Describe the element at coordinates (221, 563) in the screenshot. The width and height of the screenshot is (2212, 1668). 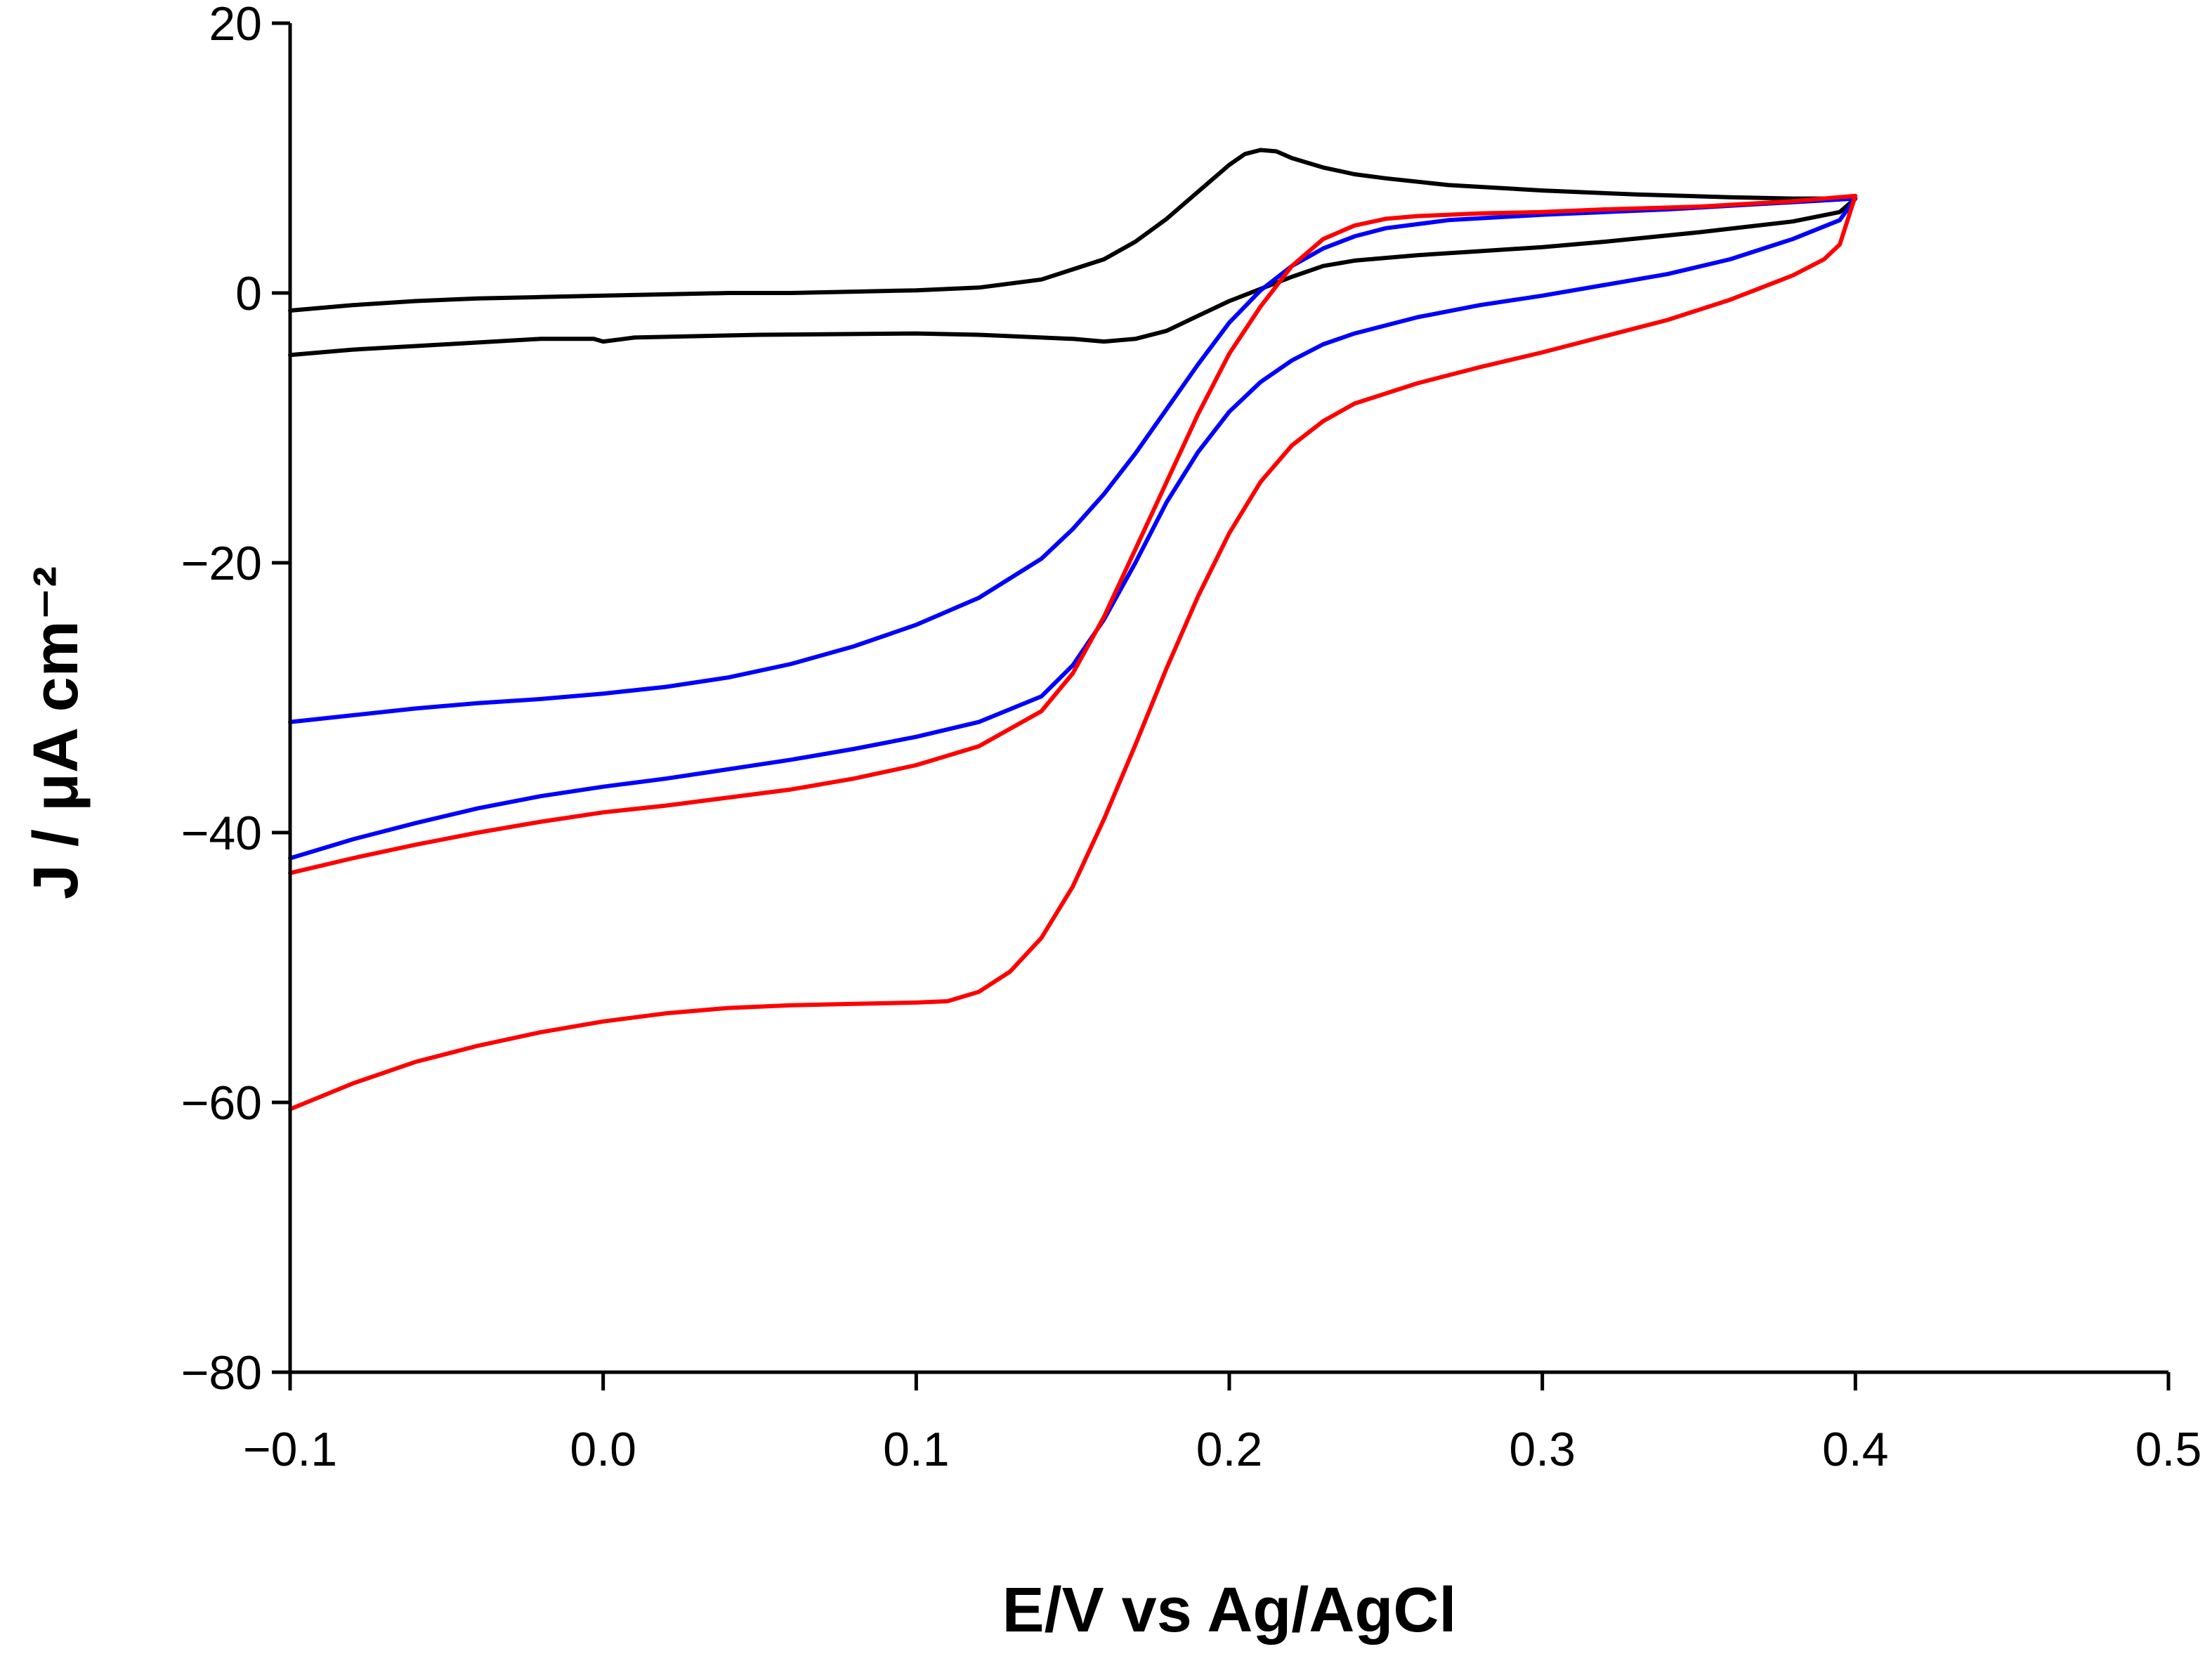
I see `y-tick-label: −20` at that location.